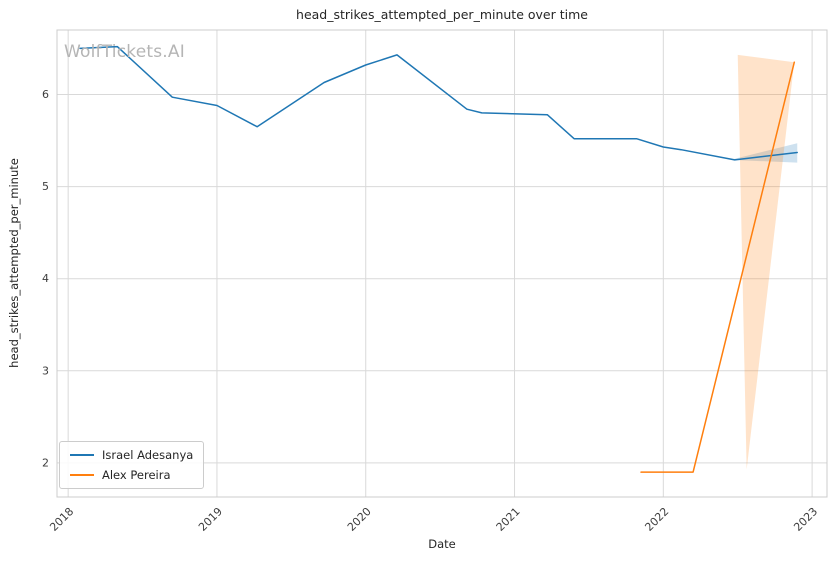  I want to click on legend-label-israel-adesanya: Israel Adesanya, so click(148, 455).